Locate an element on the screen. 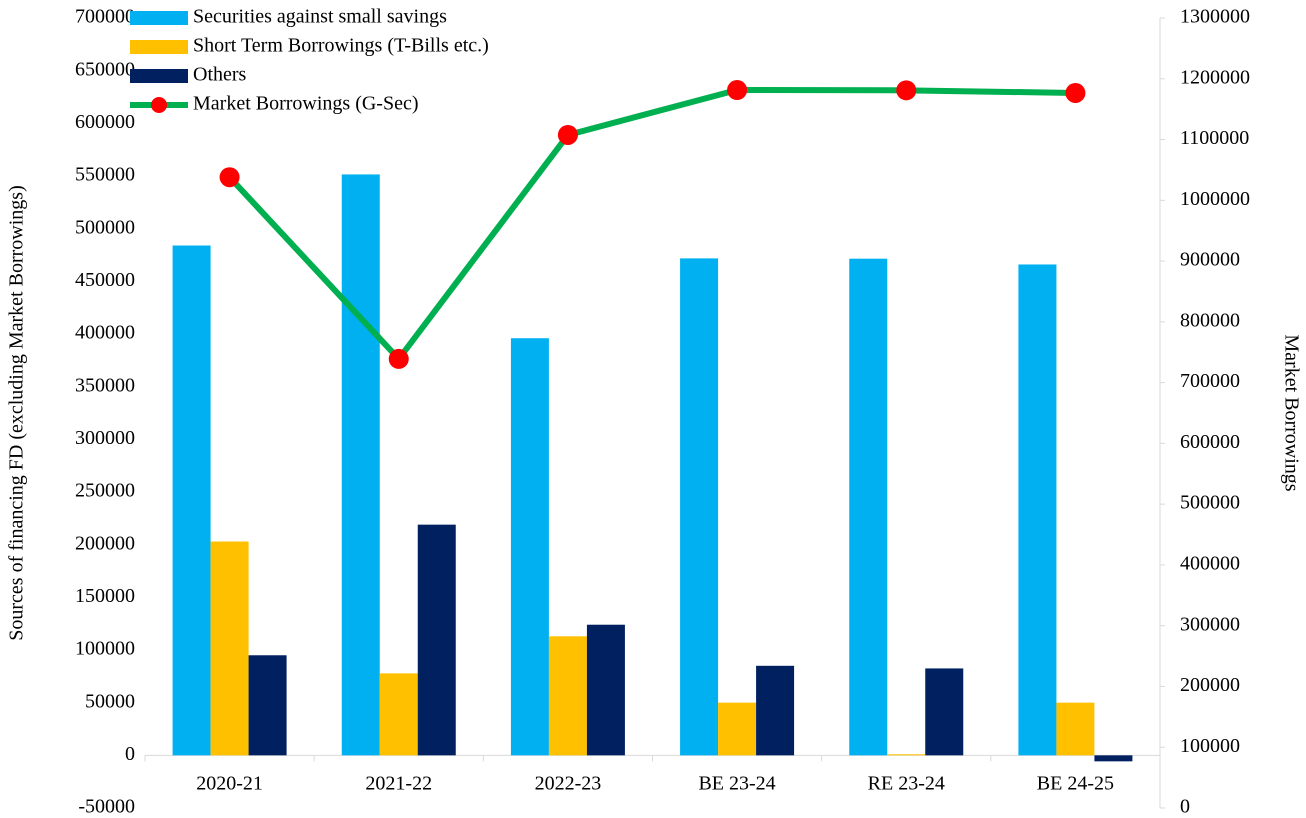 This screenshot has height=818, width=1306. y-tick-label: 200000 is located at coordinates (105, 543).